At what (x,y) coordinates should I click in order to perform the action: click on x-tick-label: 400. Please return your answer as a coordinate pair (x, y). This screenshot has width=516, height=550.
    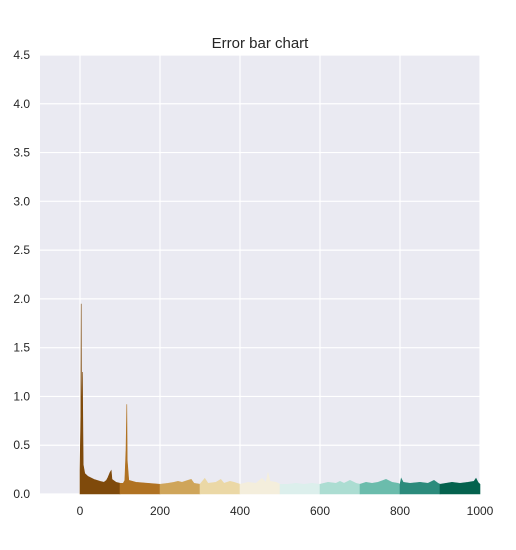
    Looking at the image, I should click on (240, 511).